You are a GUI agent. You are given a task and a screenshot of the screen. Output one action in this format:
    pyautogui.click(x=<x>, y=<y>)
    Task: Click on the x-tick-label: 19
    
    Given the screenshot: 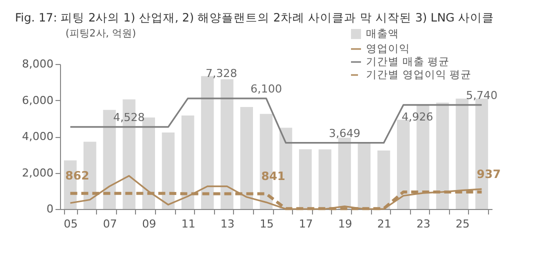 What is the action you would take?
    pyautogui.click(x=345, y=224)
    